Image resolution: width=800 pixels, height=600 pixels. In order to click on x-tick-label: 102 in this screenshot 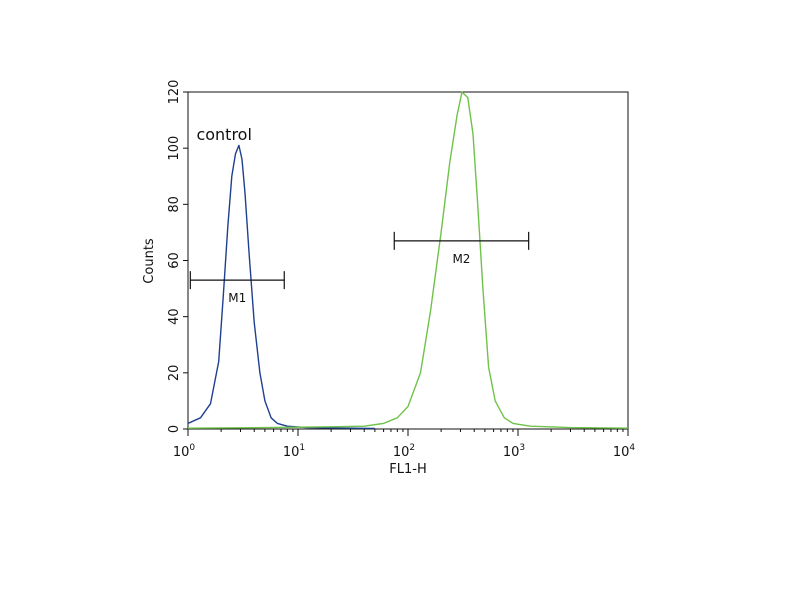, I will do `click(404, 451)`.